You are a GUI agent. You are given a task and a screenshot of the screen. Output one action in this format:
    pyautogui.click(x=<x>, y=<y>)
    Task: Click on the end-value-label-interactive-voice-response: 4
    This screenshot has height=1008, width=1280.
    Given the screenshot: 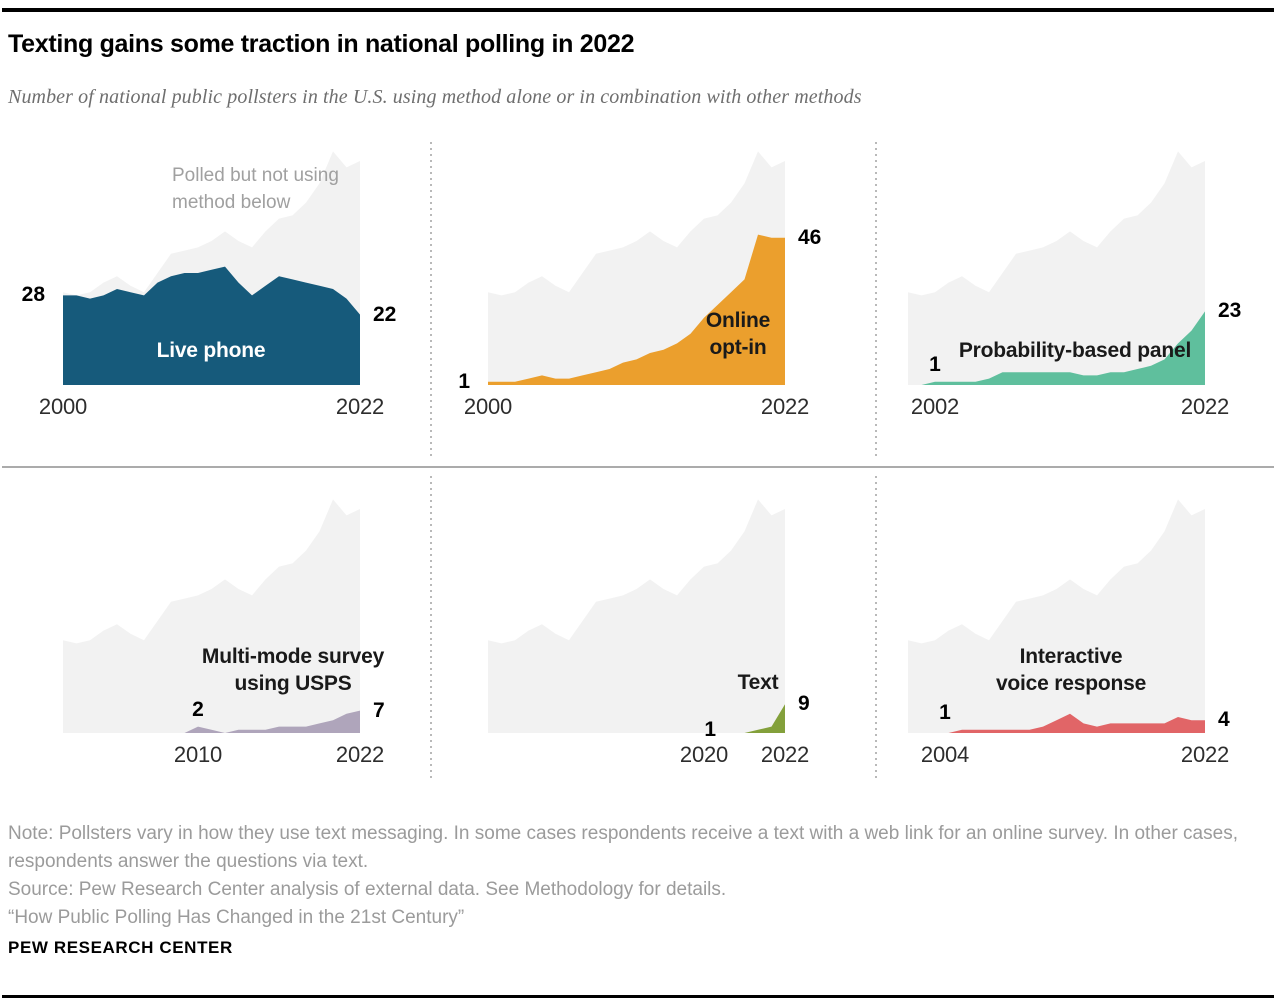 What is the action you would take?
    pyautogui.click(x=1224, y=720)
    